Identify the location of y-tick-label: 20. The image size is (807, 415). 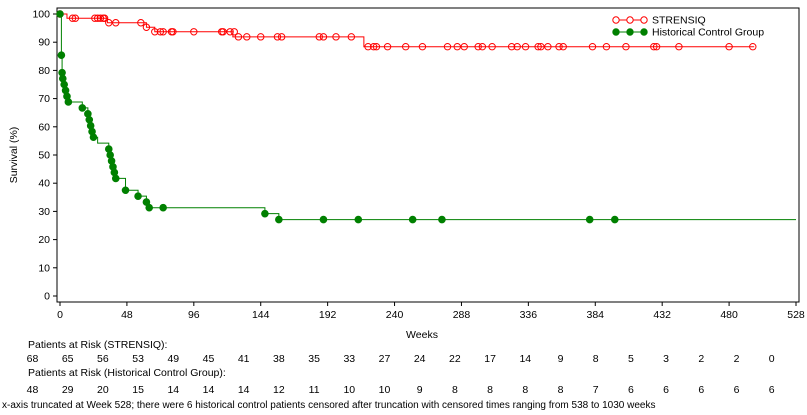
(44, 240).